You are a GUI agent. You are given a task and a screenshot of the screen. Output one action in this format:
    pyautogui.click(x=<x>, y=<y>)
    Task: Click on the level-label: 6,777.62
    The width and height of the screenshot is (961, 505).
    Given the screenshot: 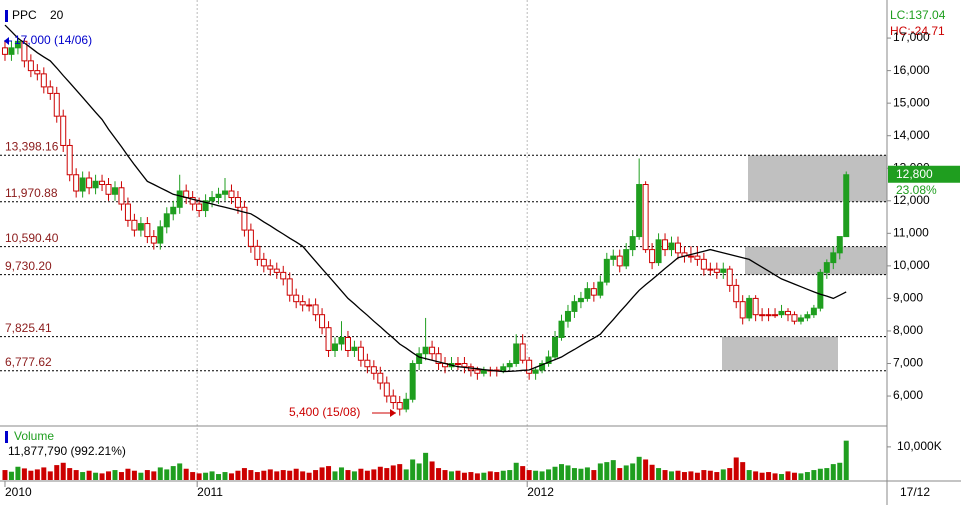 What is the action you would take?
    pyautogui.click(x=28, y=362)
    